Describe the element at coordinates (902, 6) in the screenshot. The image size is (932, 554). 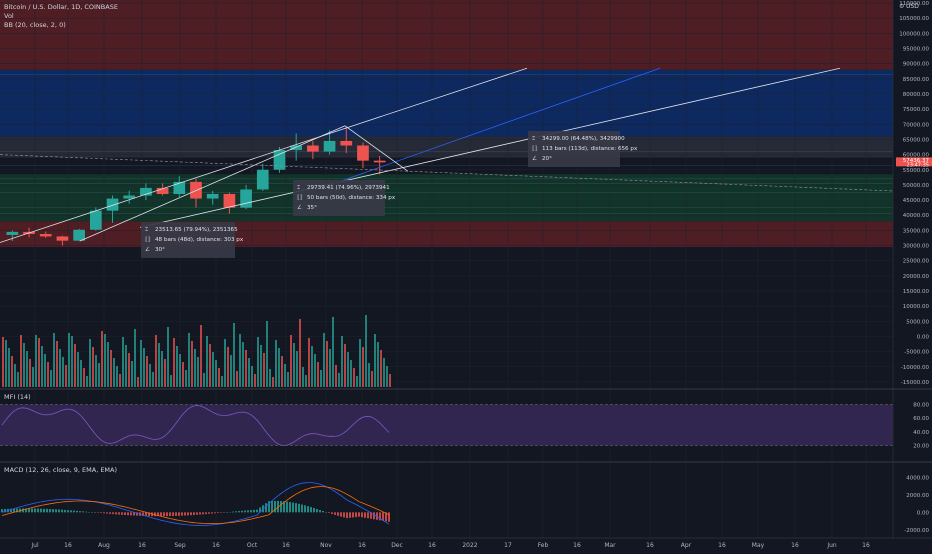
I see `price-scale-settings-icon: ⚙` at that location.